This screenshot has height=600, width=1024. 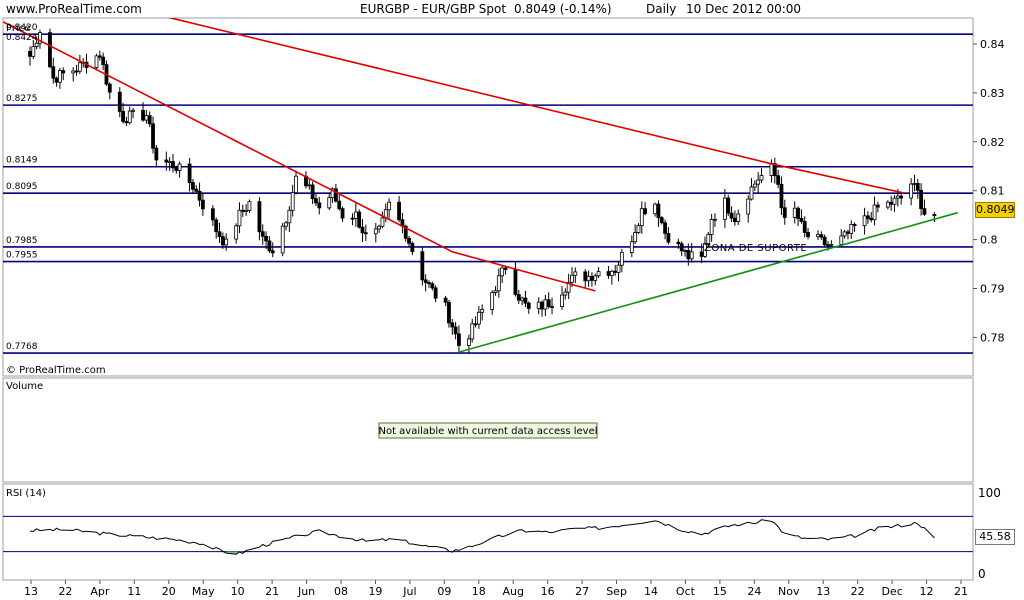 I want to click on y-tick-label: 0.84, so click(x=992, y=44).